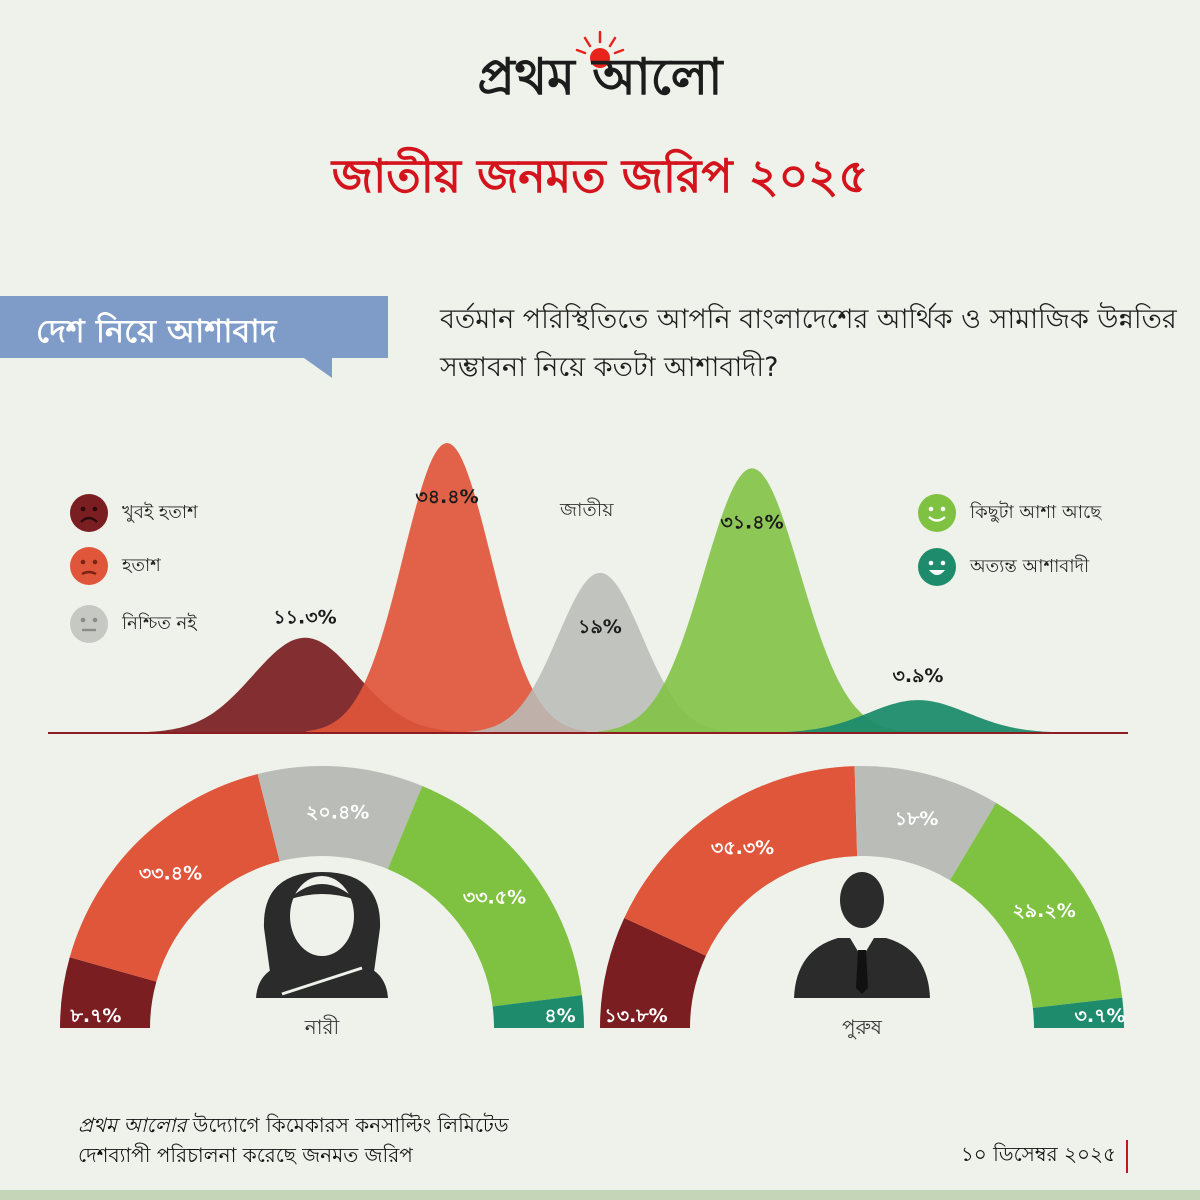 Image resolution: width=1200 pixels, height=1200 pixels. I want to click on footer-note-line1: উদ্যোগে কিমেকারস কনসাল্টিং লিমিটেড, so click(347, 1125).